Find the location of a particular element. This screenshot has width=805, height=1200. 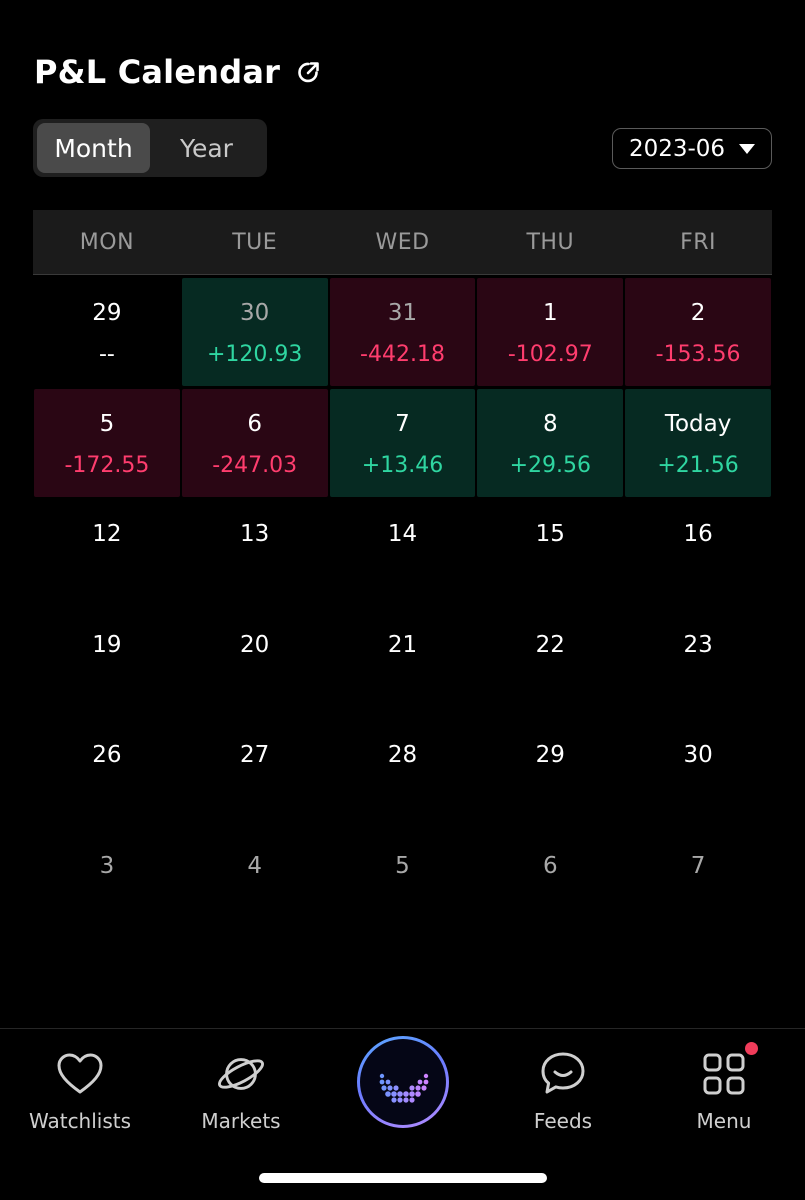

nav-menu: Menu is located at coordinates (724, 1087).